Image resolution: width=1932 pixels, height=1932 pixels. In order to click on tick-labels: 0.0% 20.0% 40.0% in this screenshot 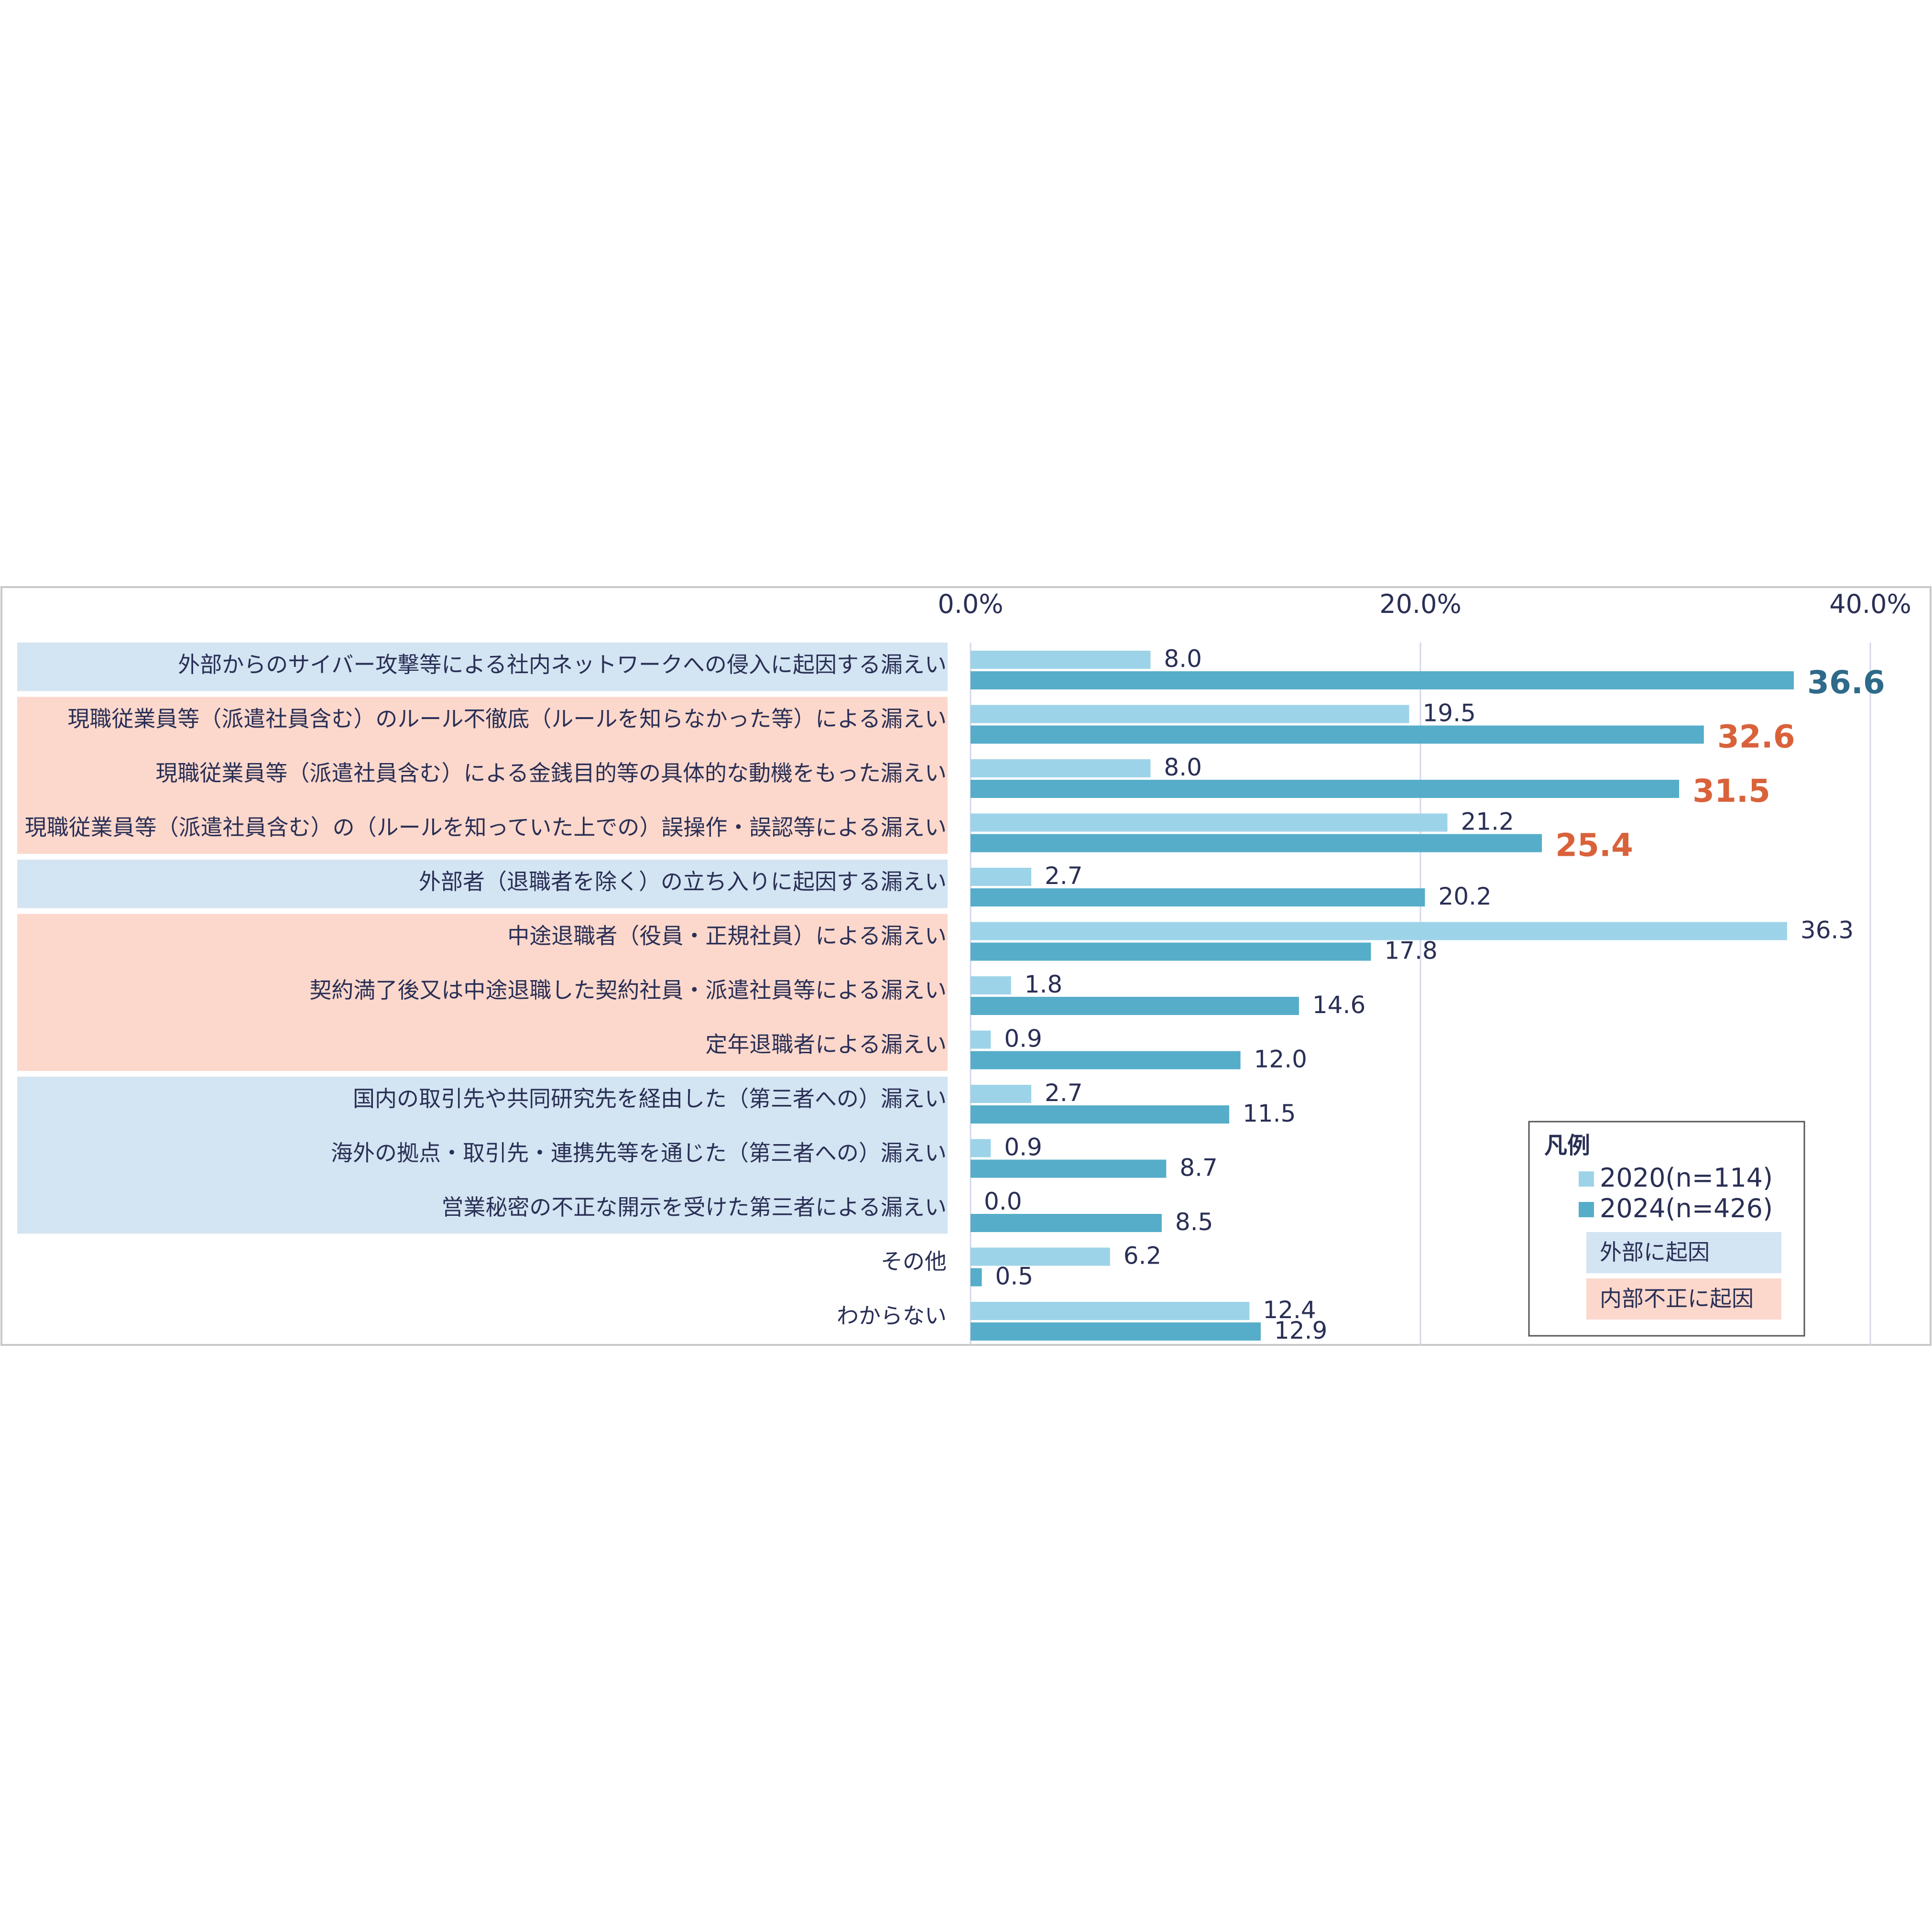, I will do `click(1424, 604)`.